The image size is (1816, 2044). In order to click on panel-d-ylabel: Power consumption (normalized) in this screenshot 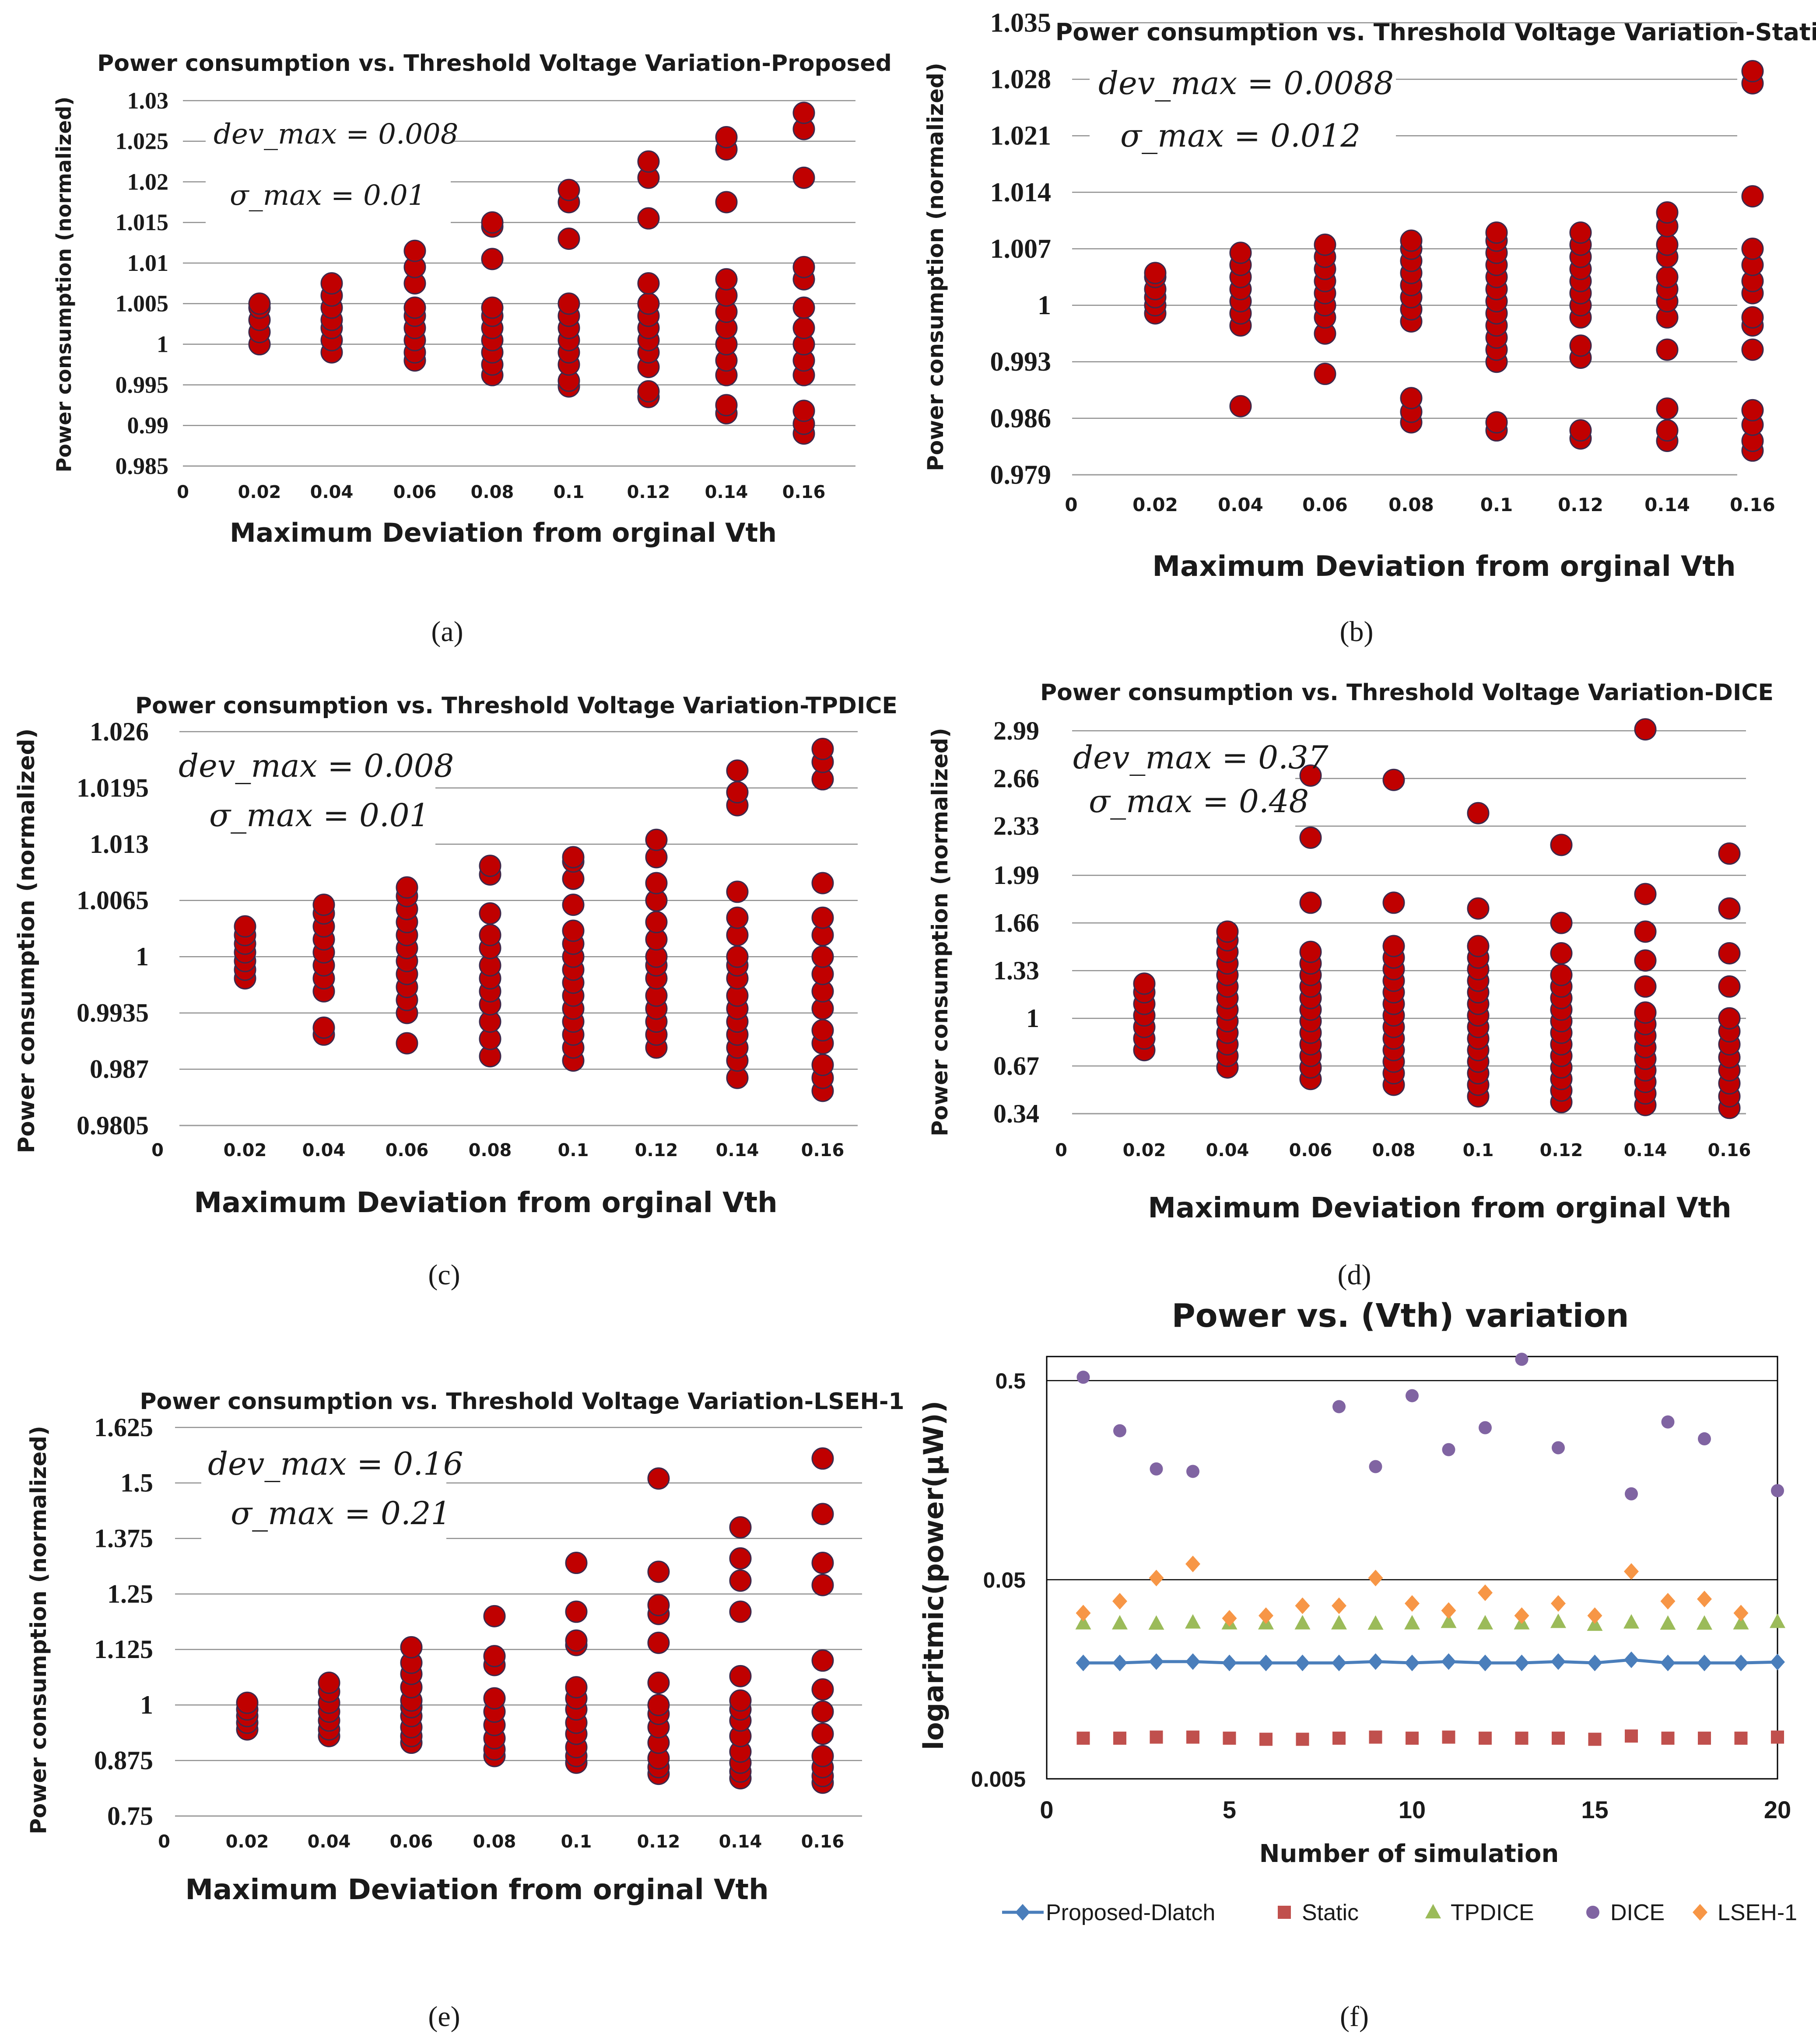, I will do `click(940, 932)`.